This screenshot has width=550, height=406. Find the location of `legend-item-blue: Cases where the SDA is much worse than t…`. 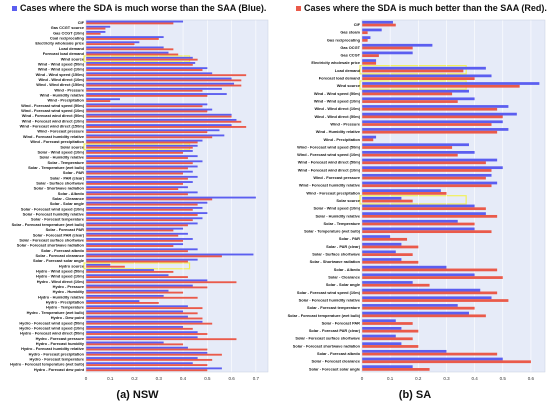

legend-item-blue: Cases where the SDA is much worse than t… is located at coordinates (139, 8).